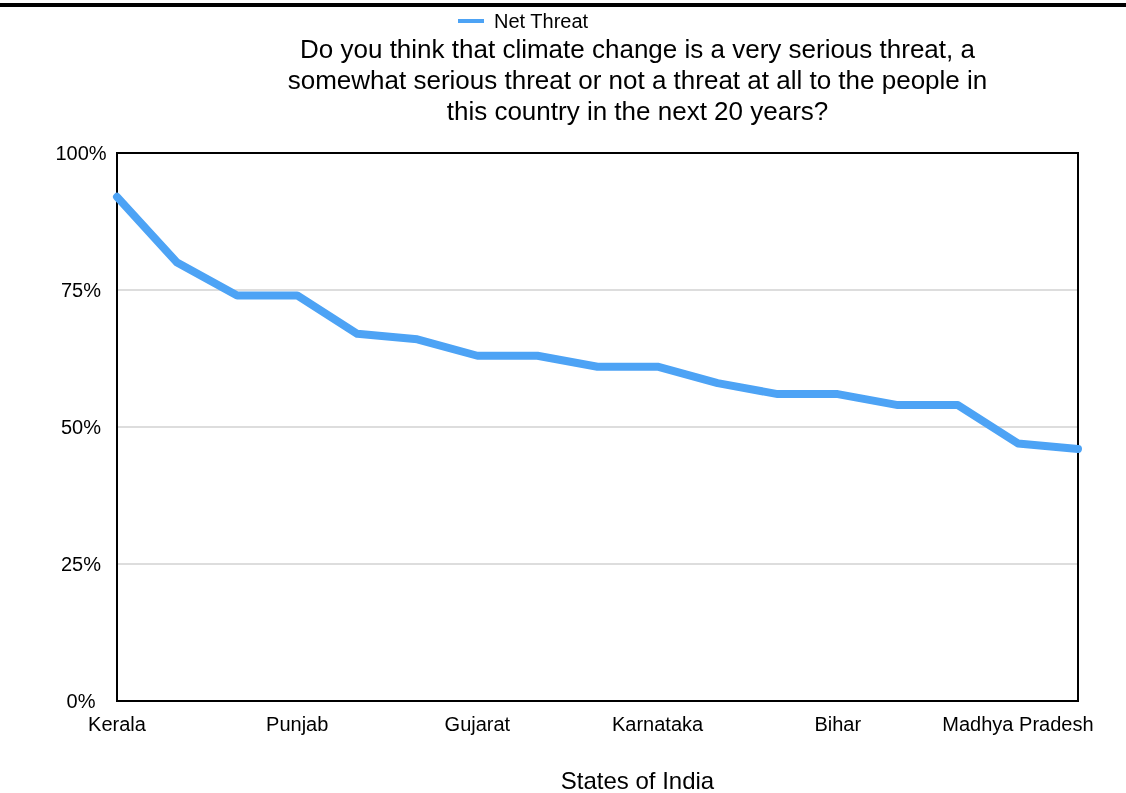 This screenshot has width=1126, height=793. Describe the element at coordinates (838, 724) in the screenshot. I see `x-tick-label: Bihar` at that location.